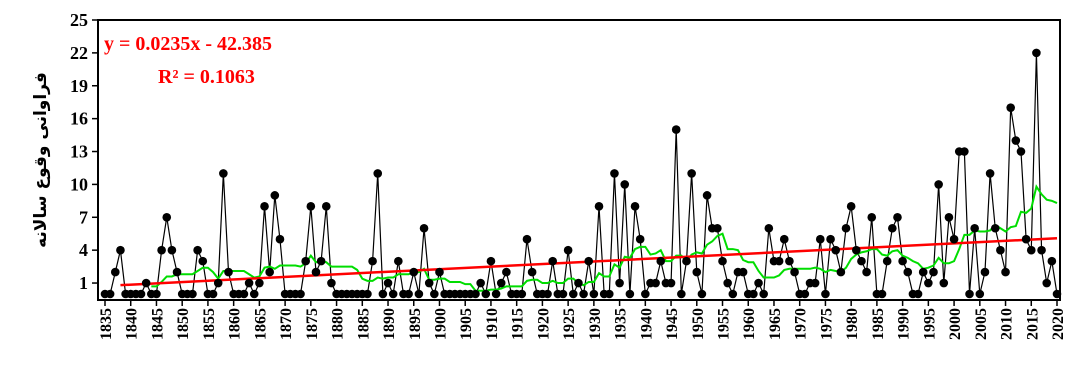 The image size is (1067, 365). What do you see at coordinates (749, 324) in the screenshot?
I see `x-tick-label: 1960` at bounding box center [749, 324].